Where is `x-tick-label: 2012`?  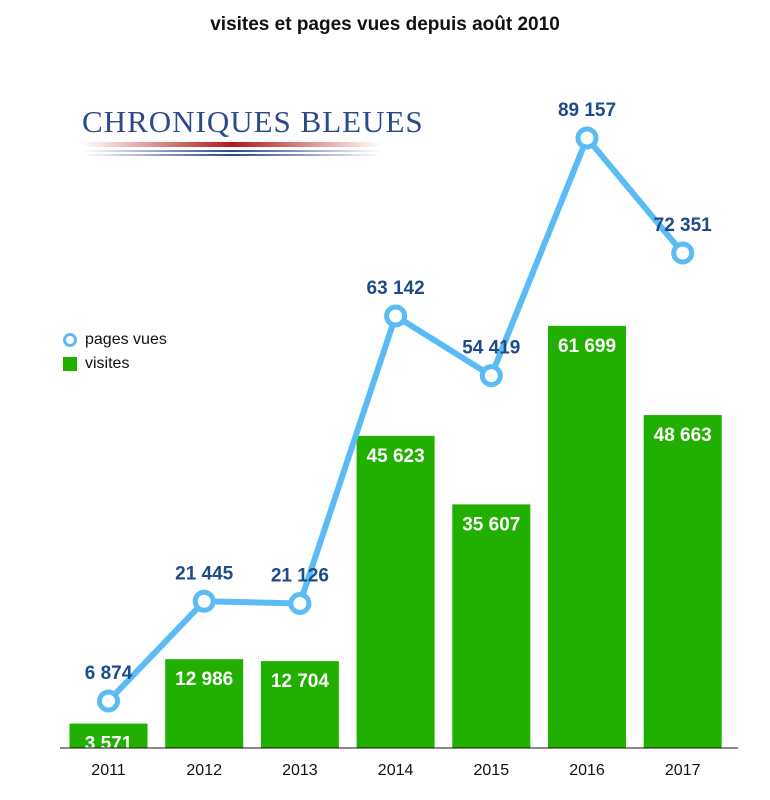 x-tick-label: 2012 is located at coordinates (204, 770).